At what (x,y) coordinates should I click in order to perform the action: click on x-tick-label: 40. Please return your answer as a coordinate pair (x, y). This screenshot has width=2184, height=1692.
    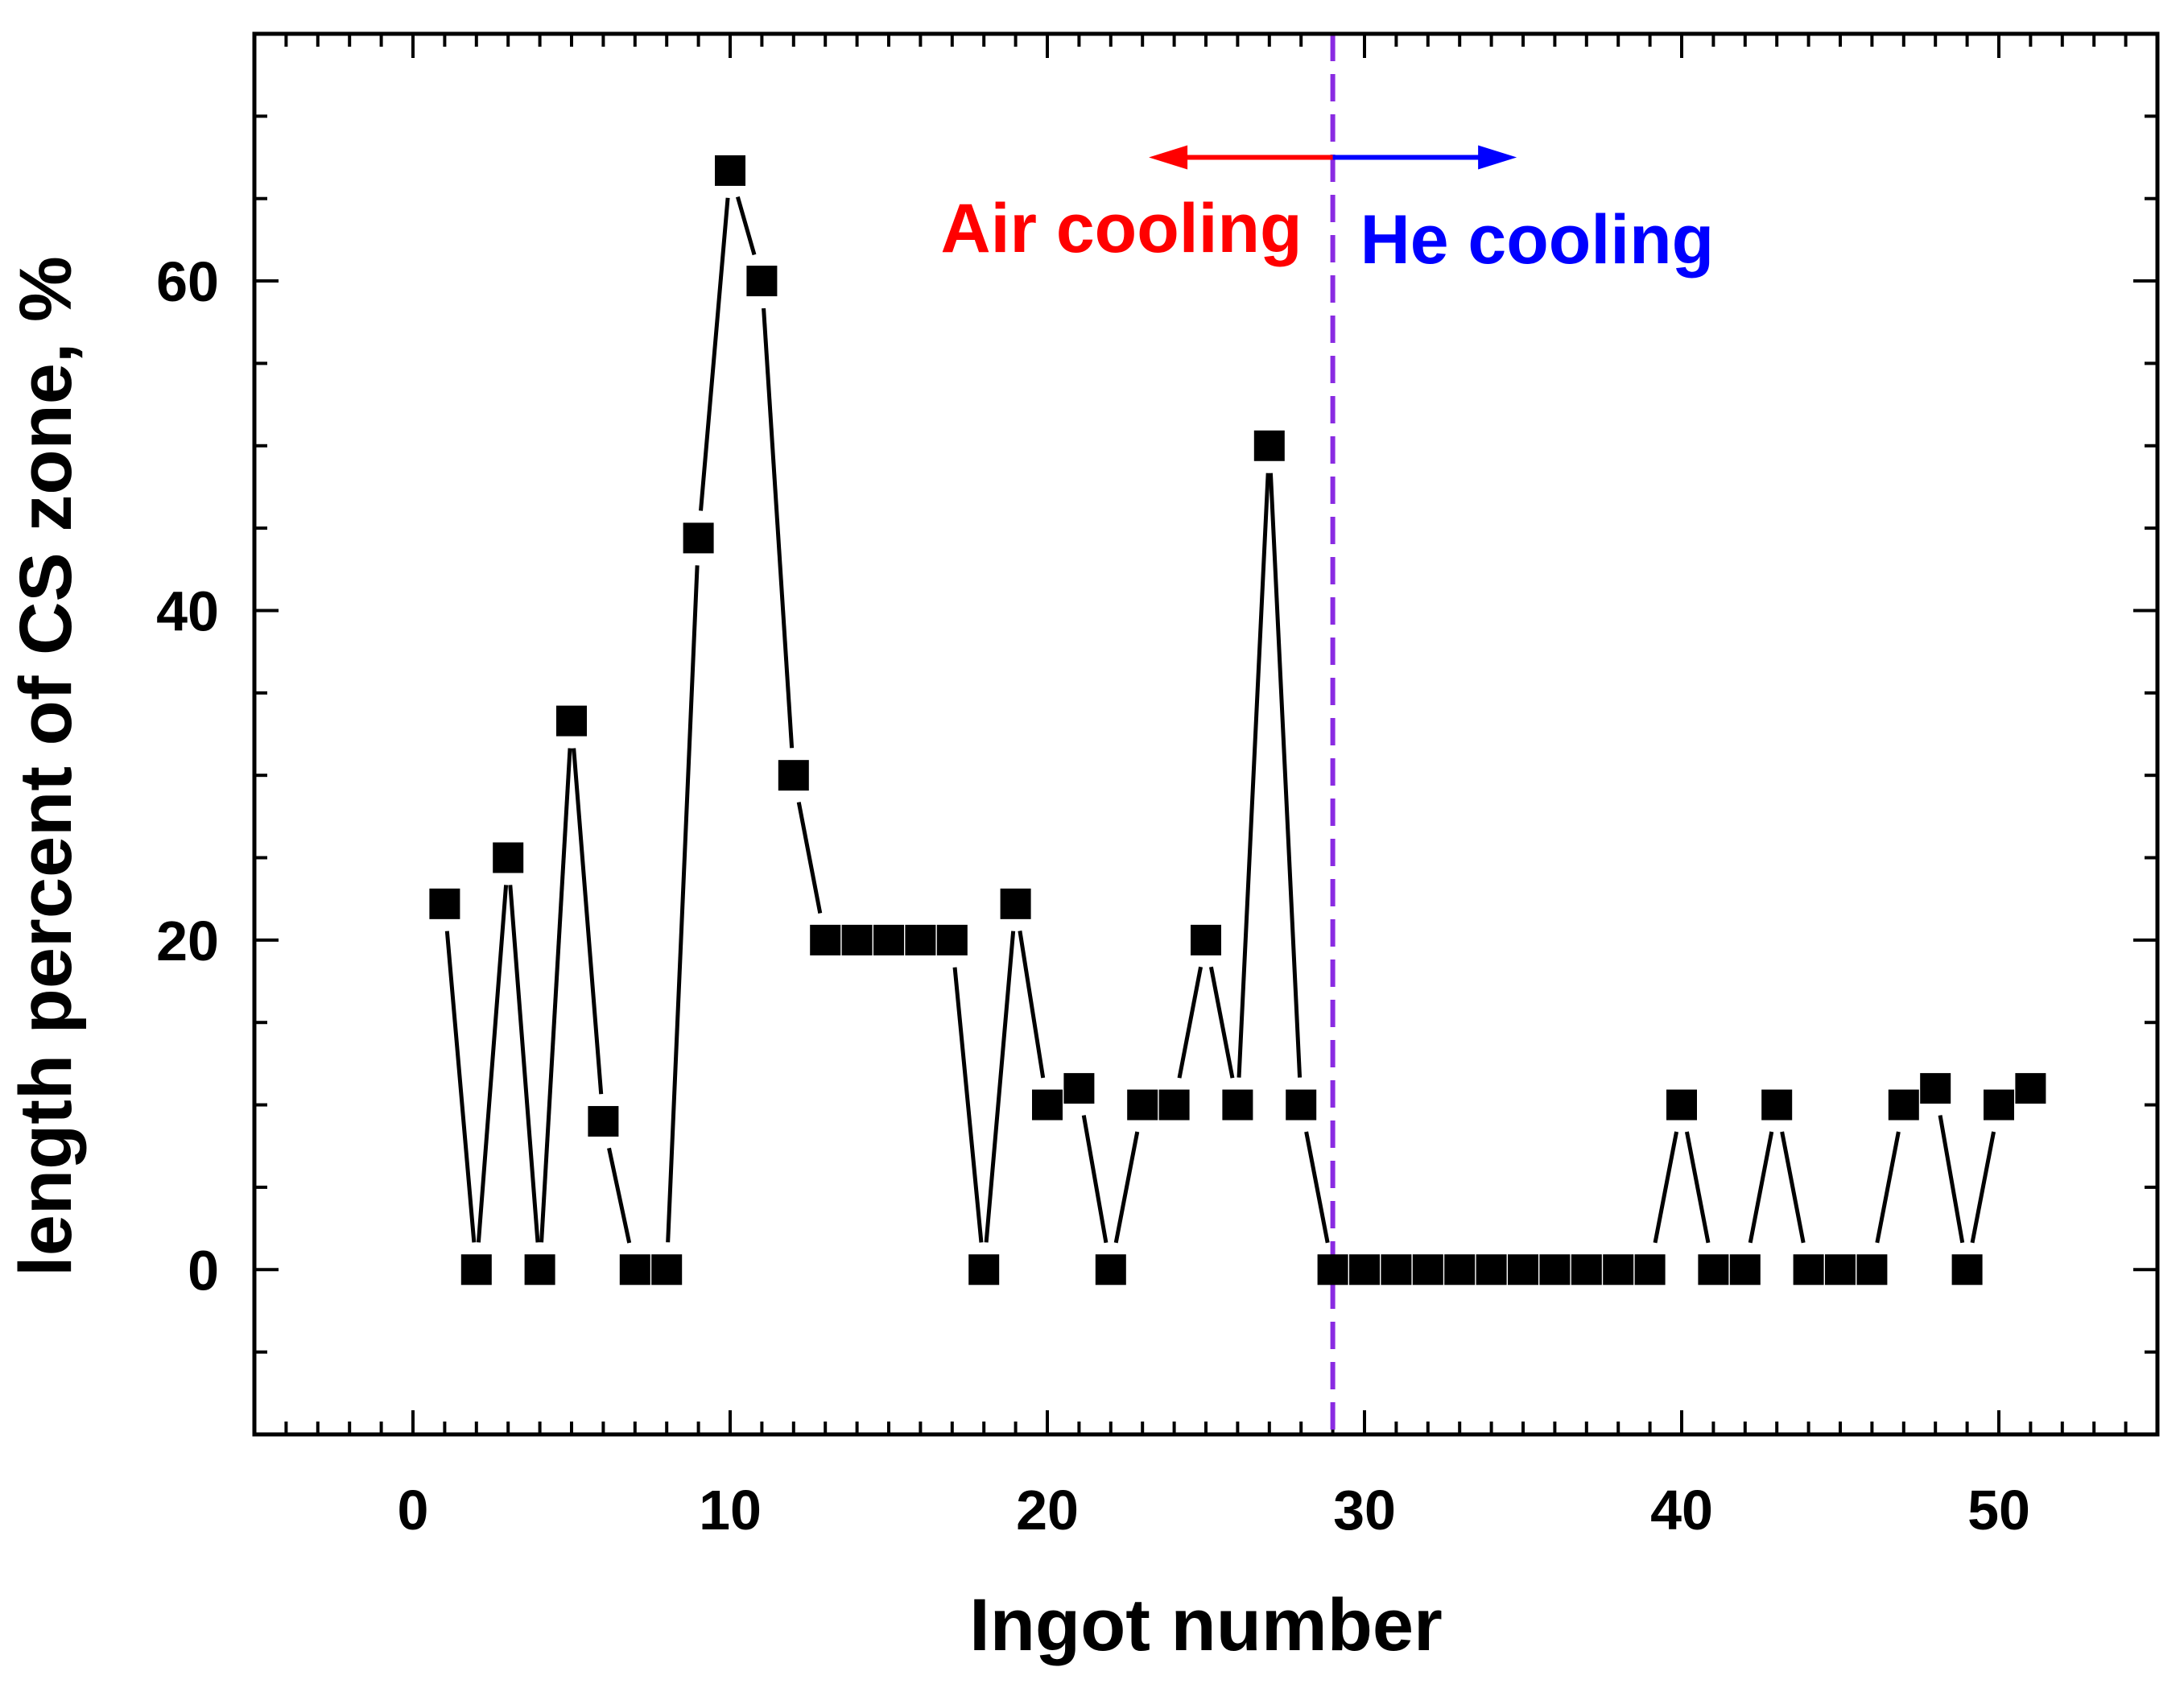
    Looking at the image, I should click on (1681, 1510).